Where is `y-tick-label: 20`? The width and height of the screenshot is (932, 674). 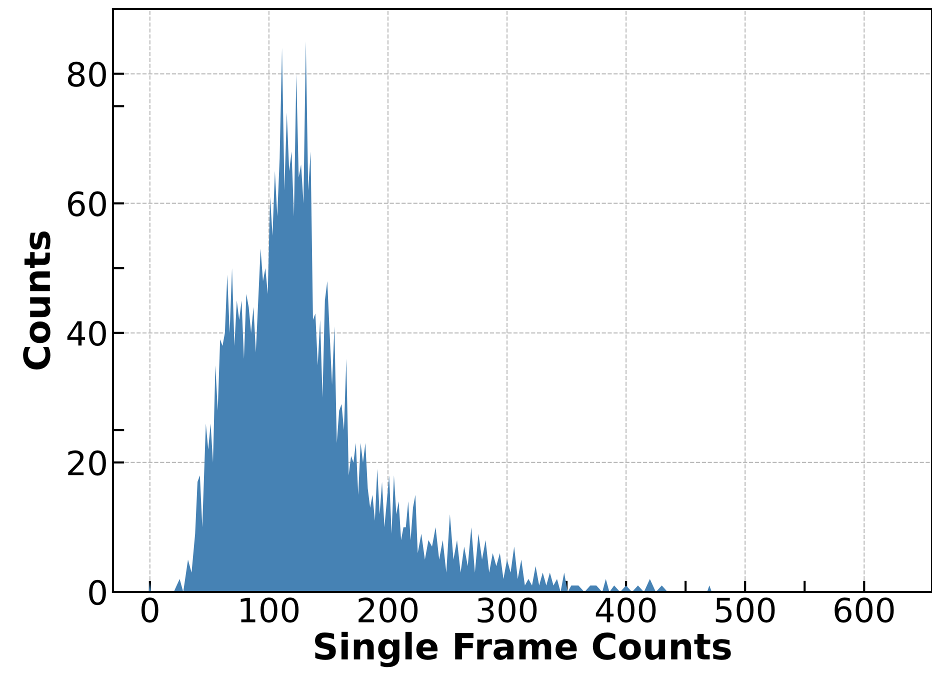
y-tick-label: 20 is located at coordinates (87, 463).